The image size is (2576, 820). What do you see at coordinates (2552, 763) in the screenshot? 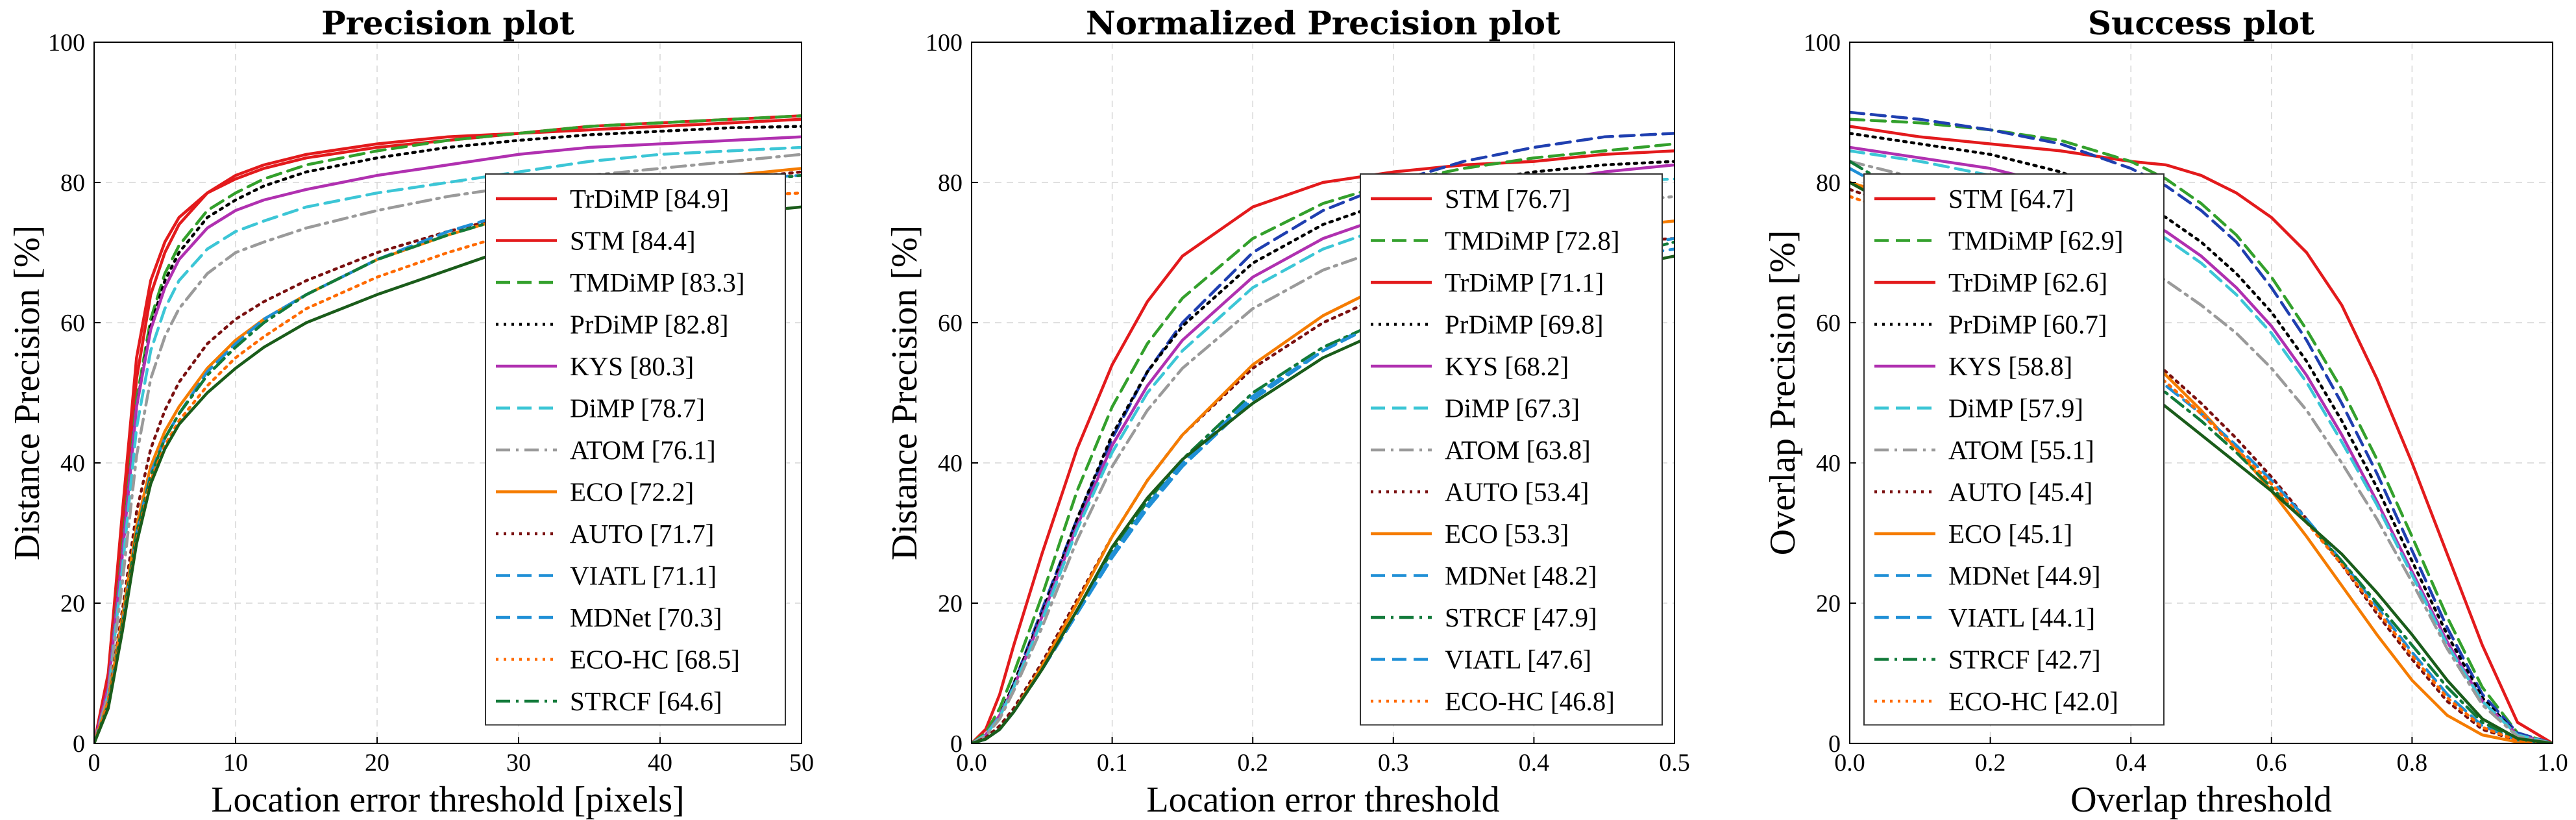
I see `x-tick-label: 1.0` at bounding box center [2552, 763].